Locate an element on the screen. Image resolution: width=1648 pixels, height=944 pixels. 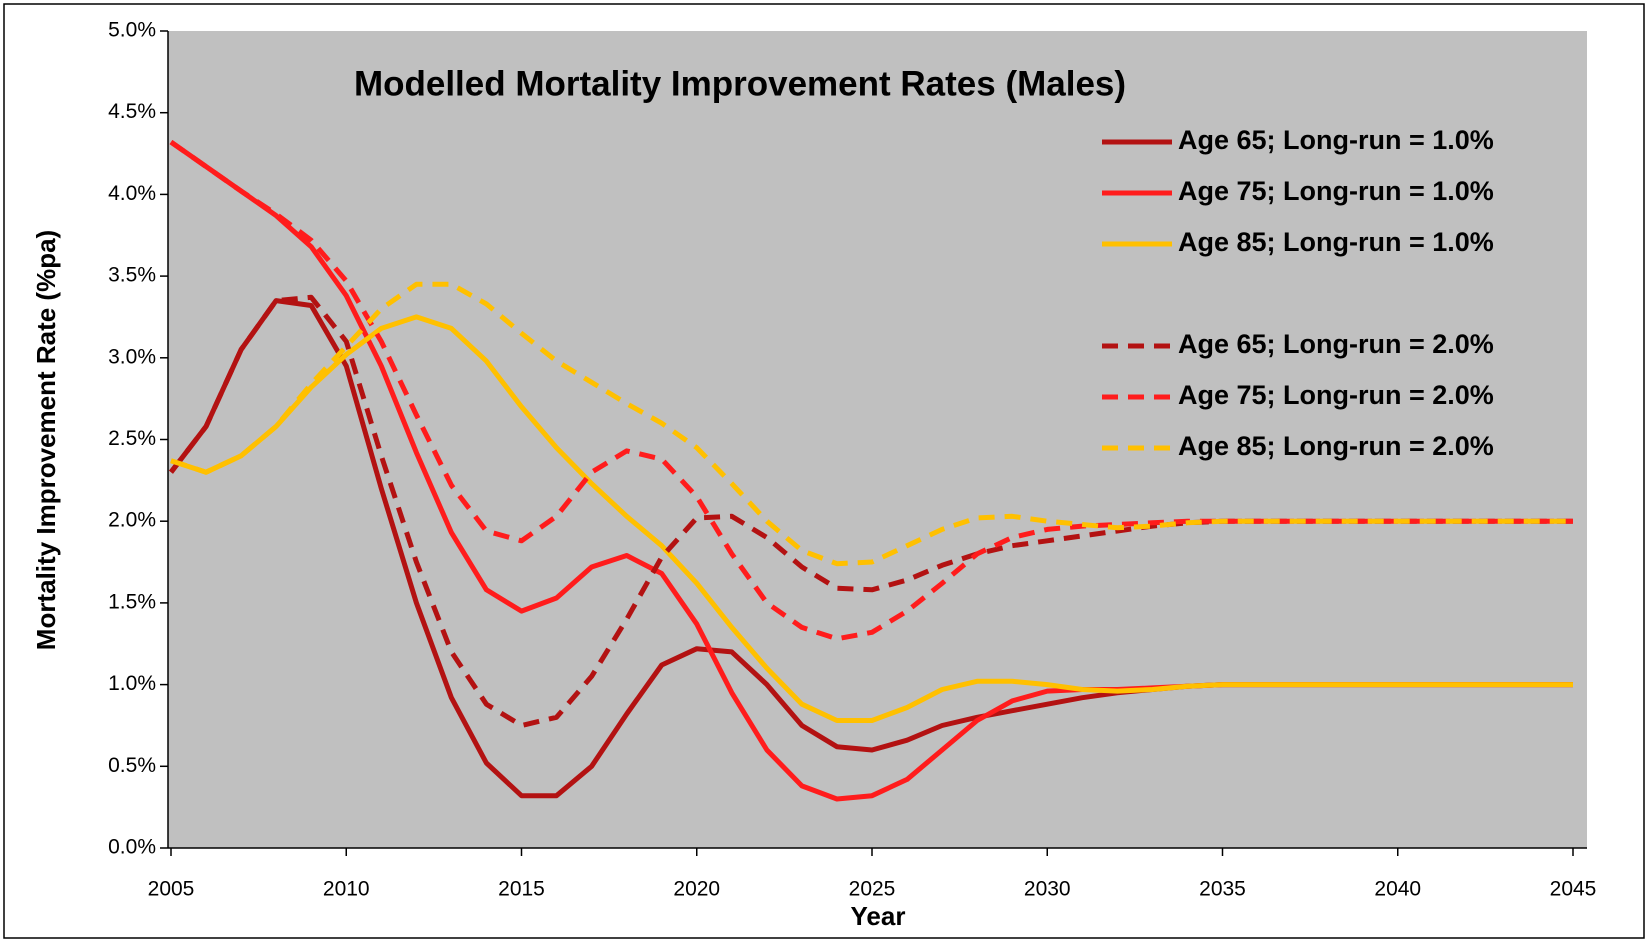
legend-label: Age 65; Long-run = 2.0% is located at coordinates (1336, 344).